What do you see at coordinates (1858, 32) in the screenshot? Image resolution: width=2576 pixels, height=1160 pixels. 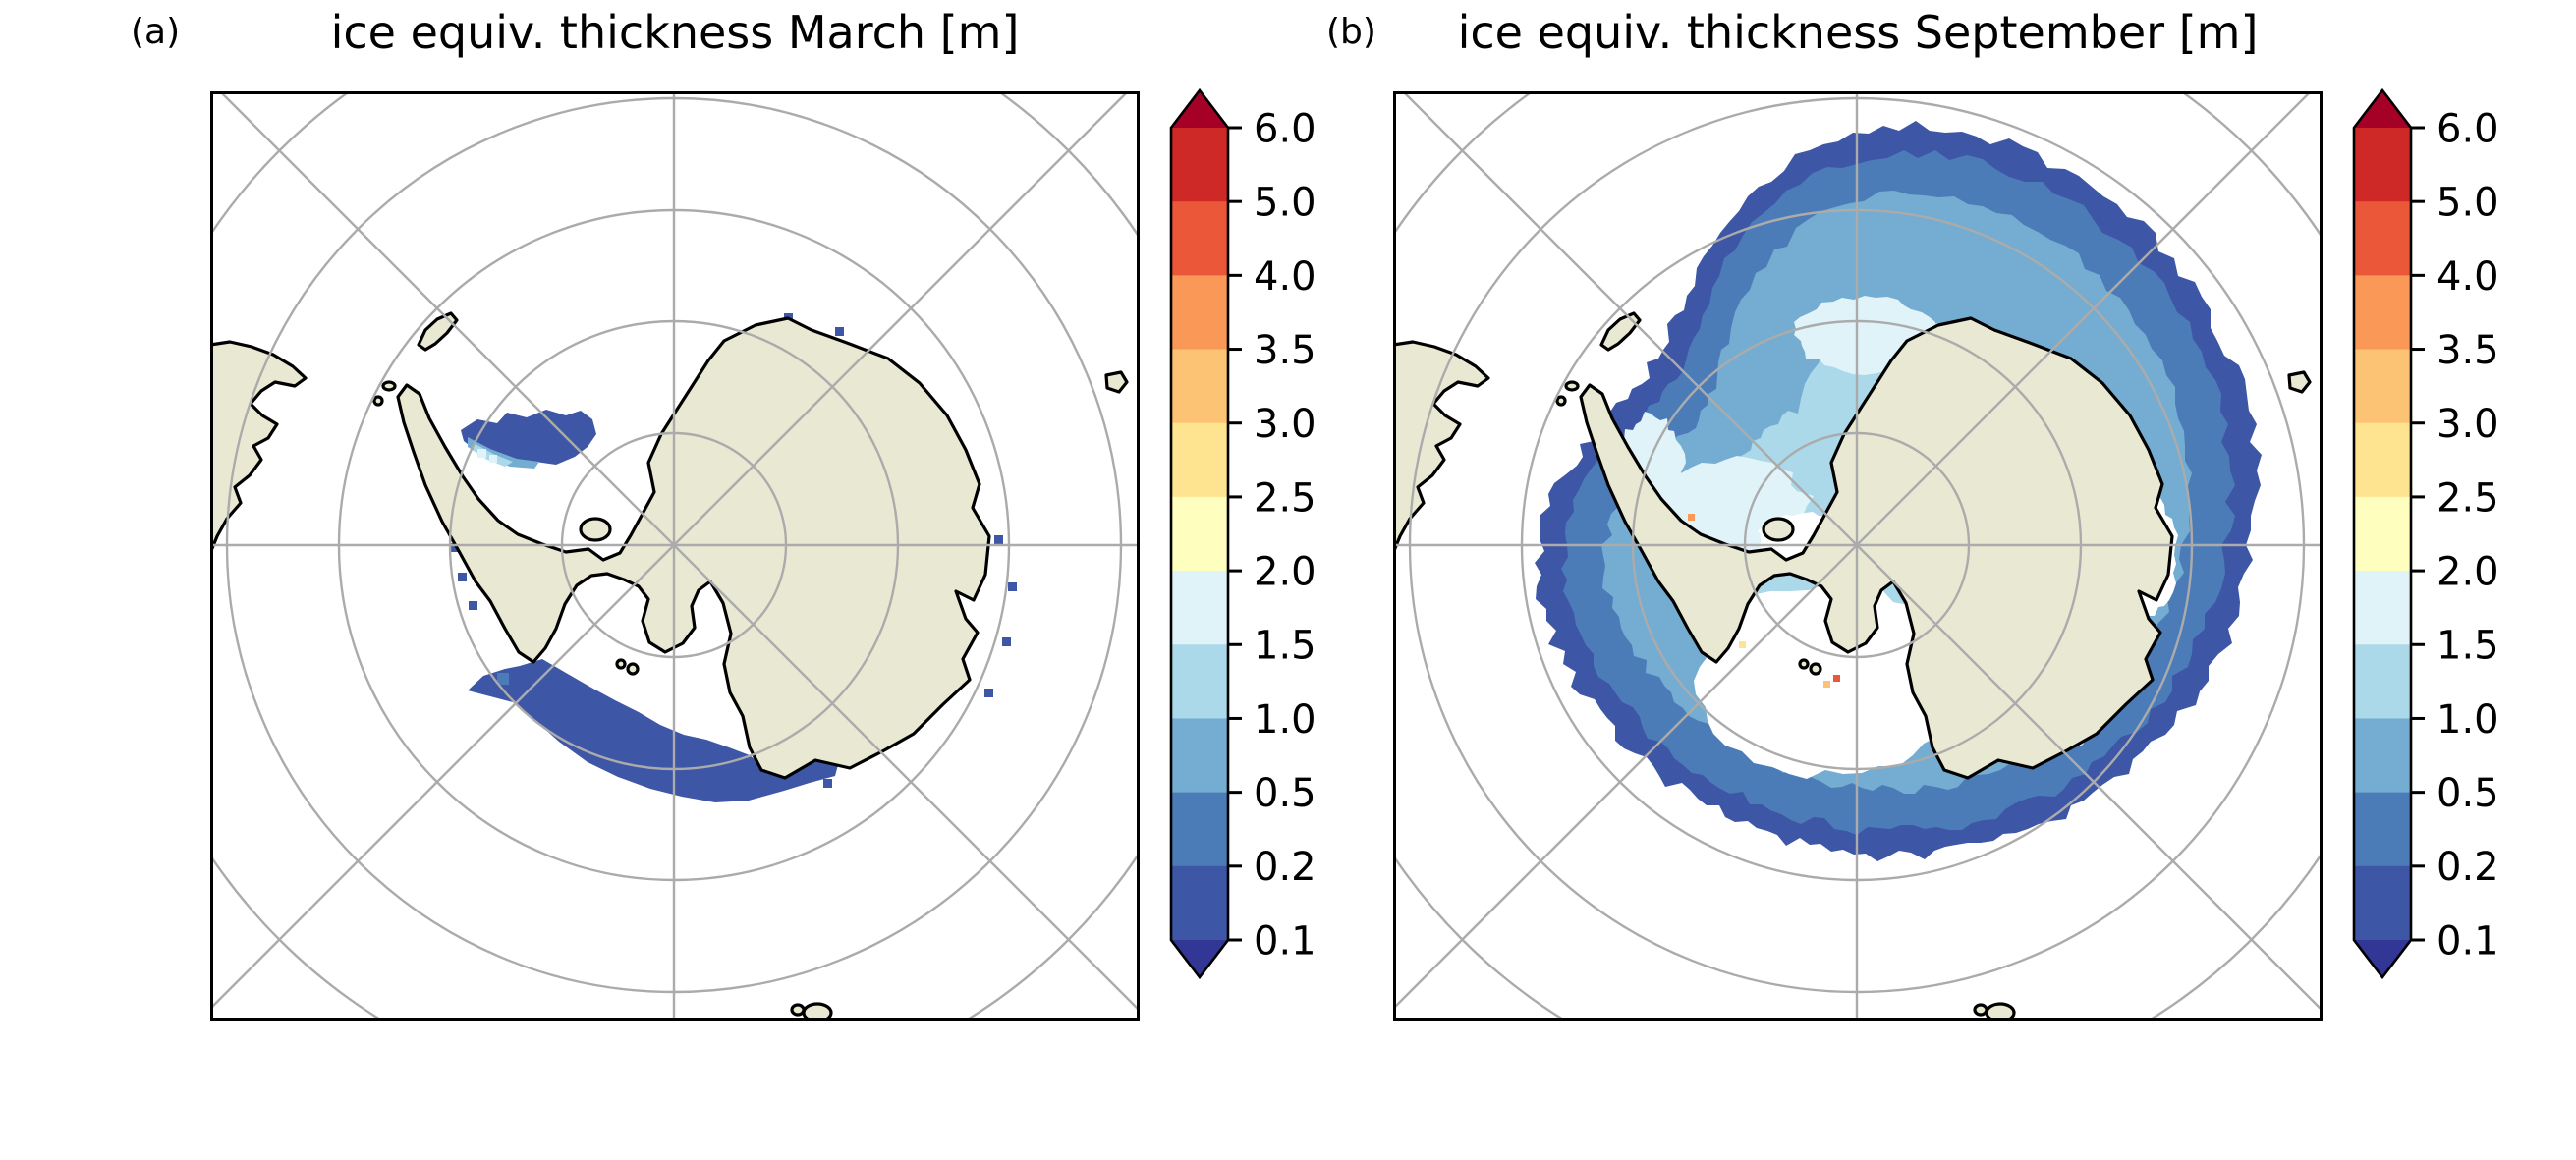 I see `panel-title-b: ice equiv. thickness September [m]` at bounding box center [1858, 32].